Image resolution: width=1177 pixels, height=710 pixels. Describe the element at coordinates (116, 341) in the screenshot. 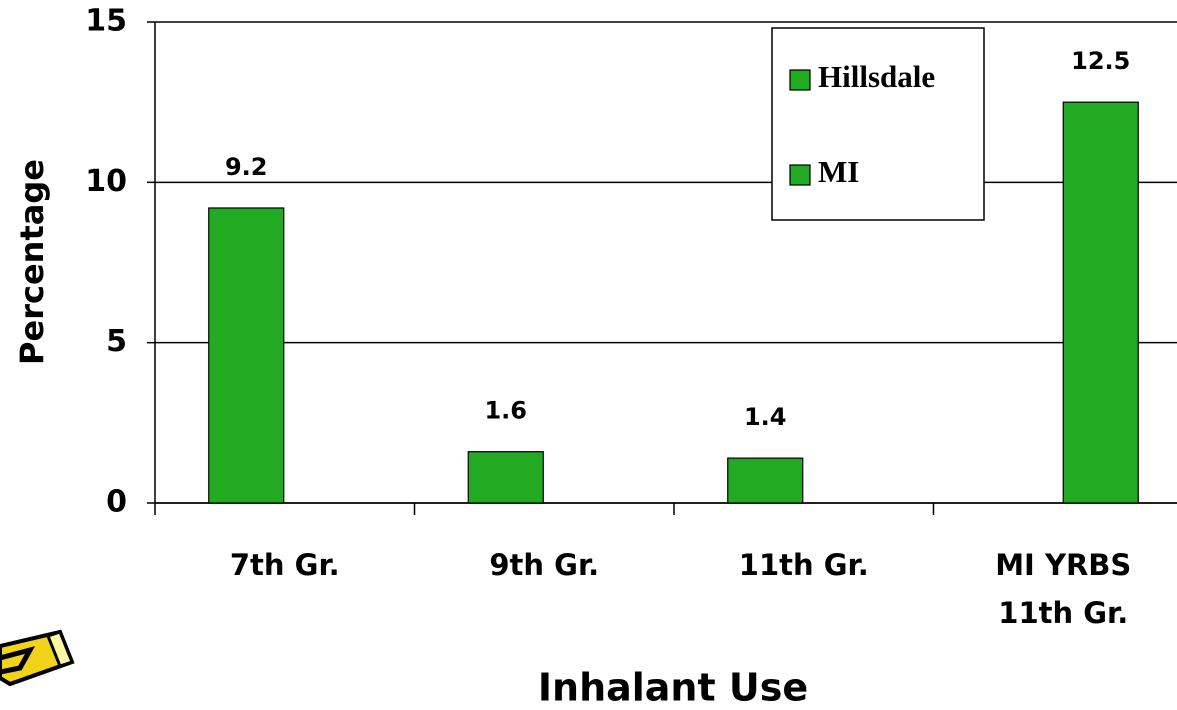

I see `y-tick-label: 5` at that location.